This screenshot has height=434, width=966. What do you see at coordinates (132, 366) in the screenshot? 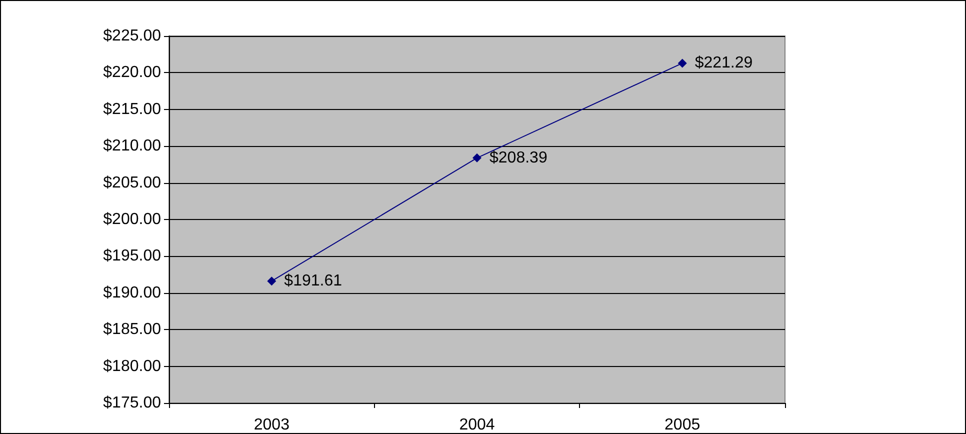
I see `y-tick-label: $180.00` at bounding box center [132, 366].